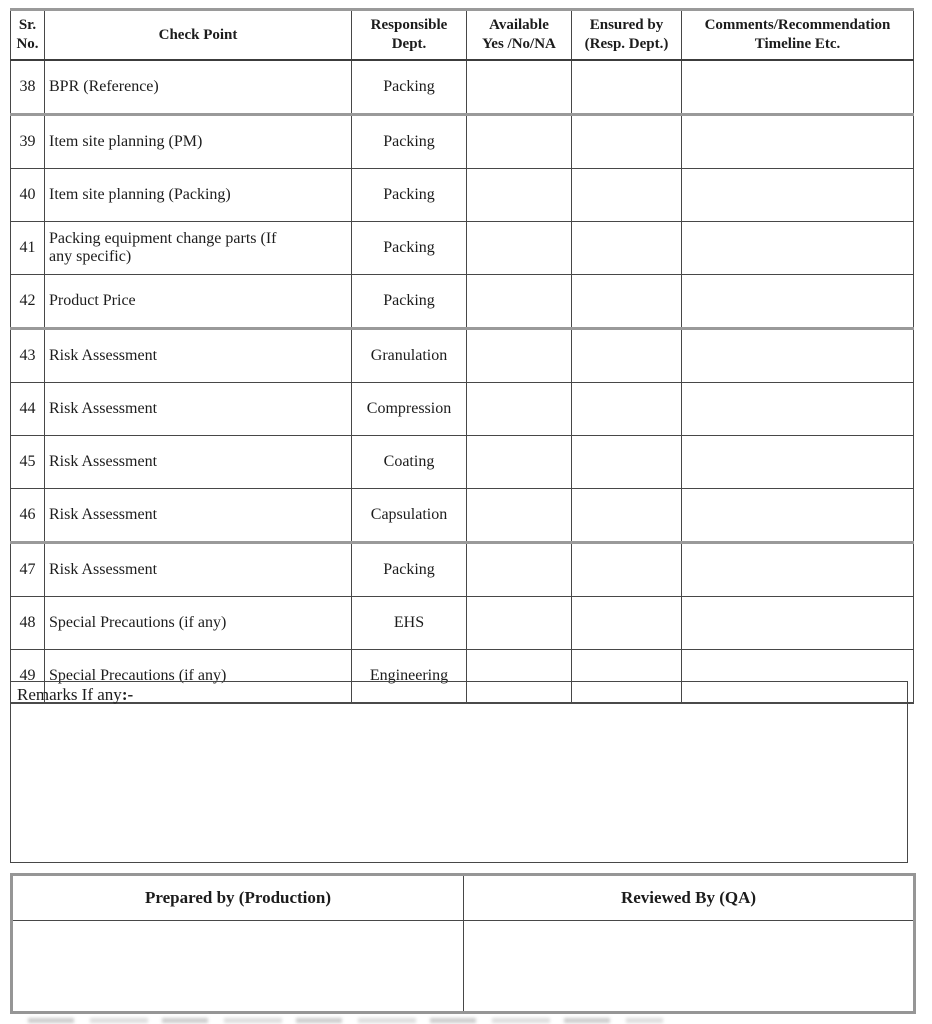 This screenshot has height=1024, width=932. I want to click on cut-off-text-artifact, so click(345, 1020).